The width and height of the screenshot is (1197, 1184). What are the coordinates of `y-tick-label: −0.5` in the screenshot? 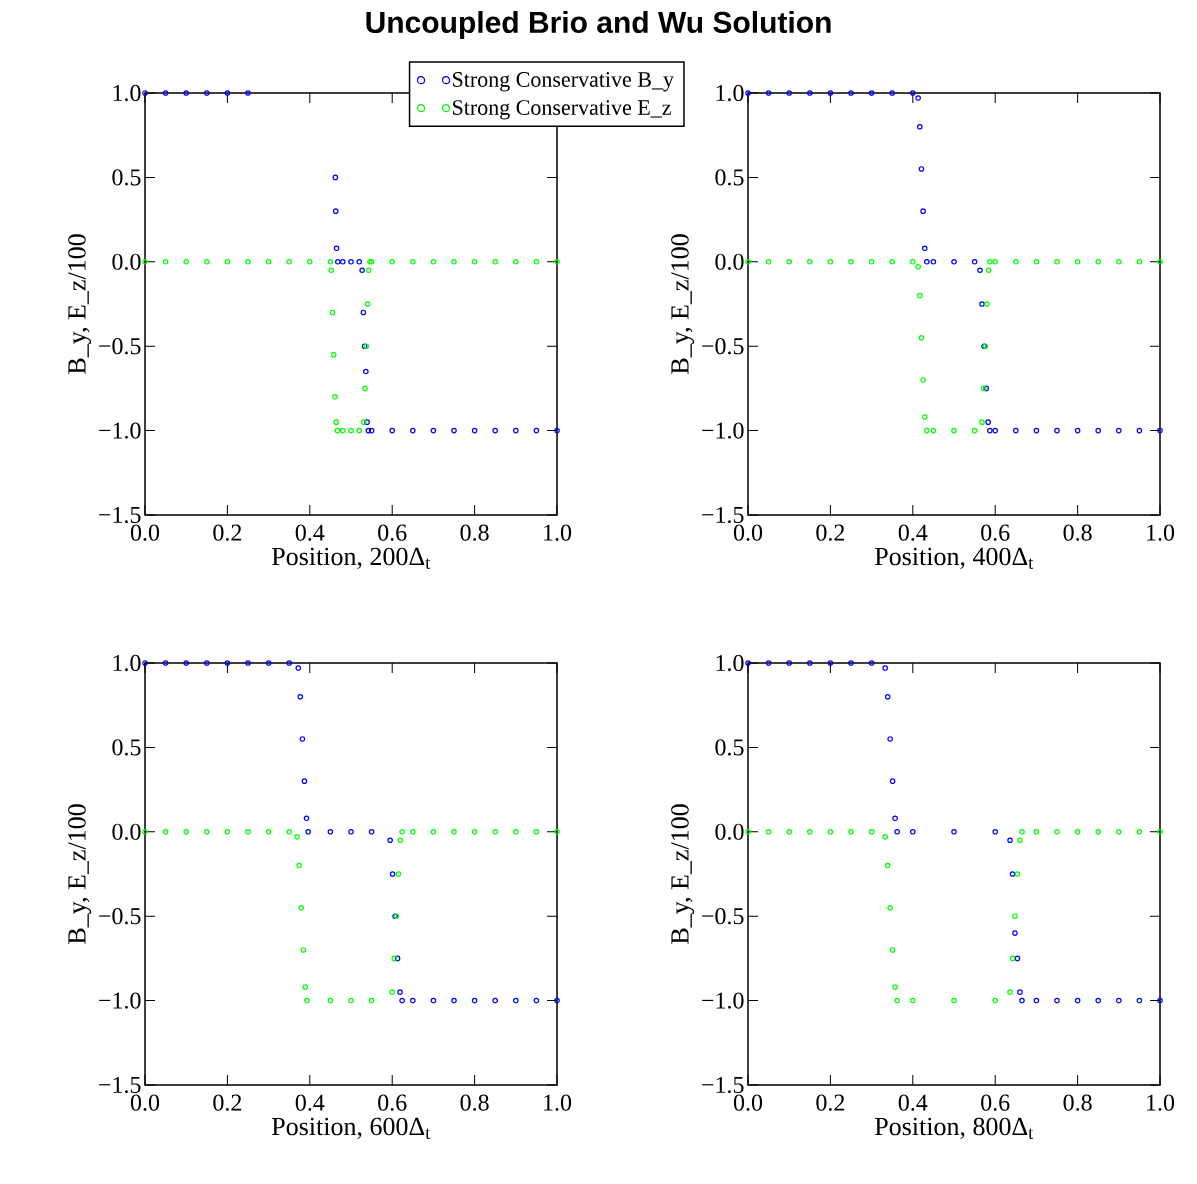 It's located at (723, 346).